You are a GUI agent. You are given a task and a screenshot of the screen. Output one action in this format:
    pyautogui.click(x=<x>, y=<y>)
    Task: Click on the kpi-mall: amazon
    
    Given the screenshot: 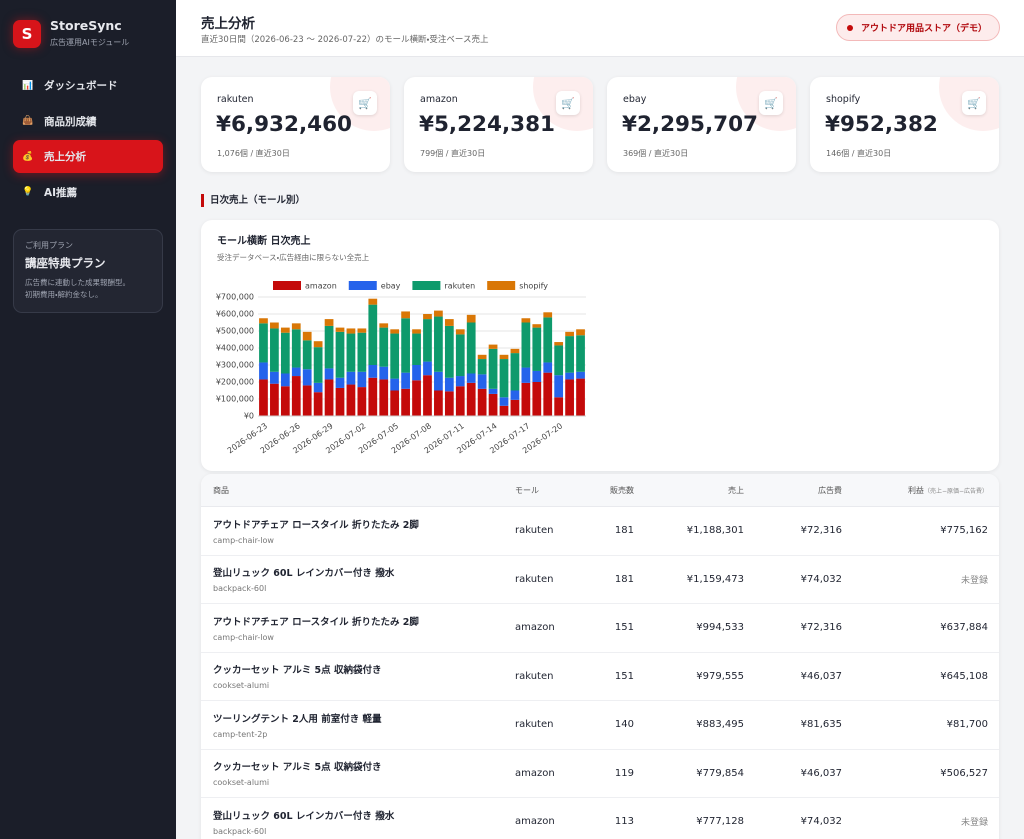 What is the action you would take?
    pyautogui.click(x=439, y=99)
    